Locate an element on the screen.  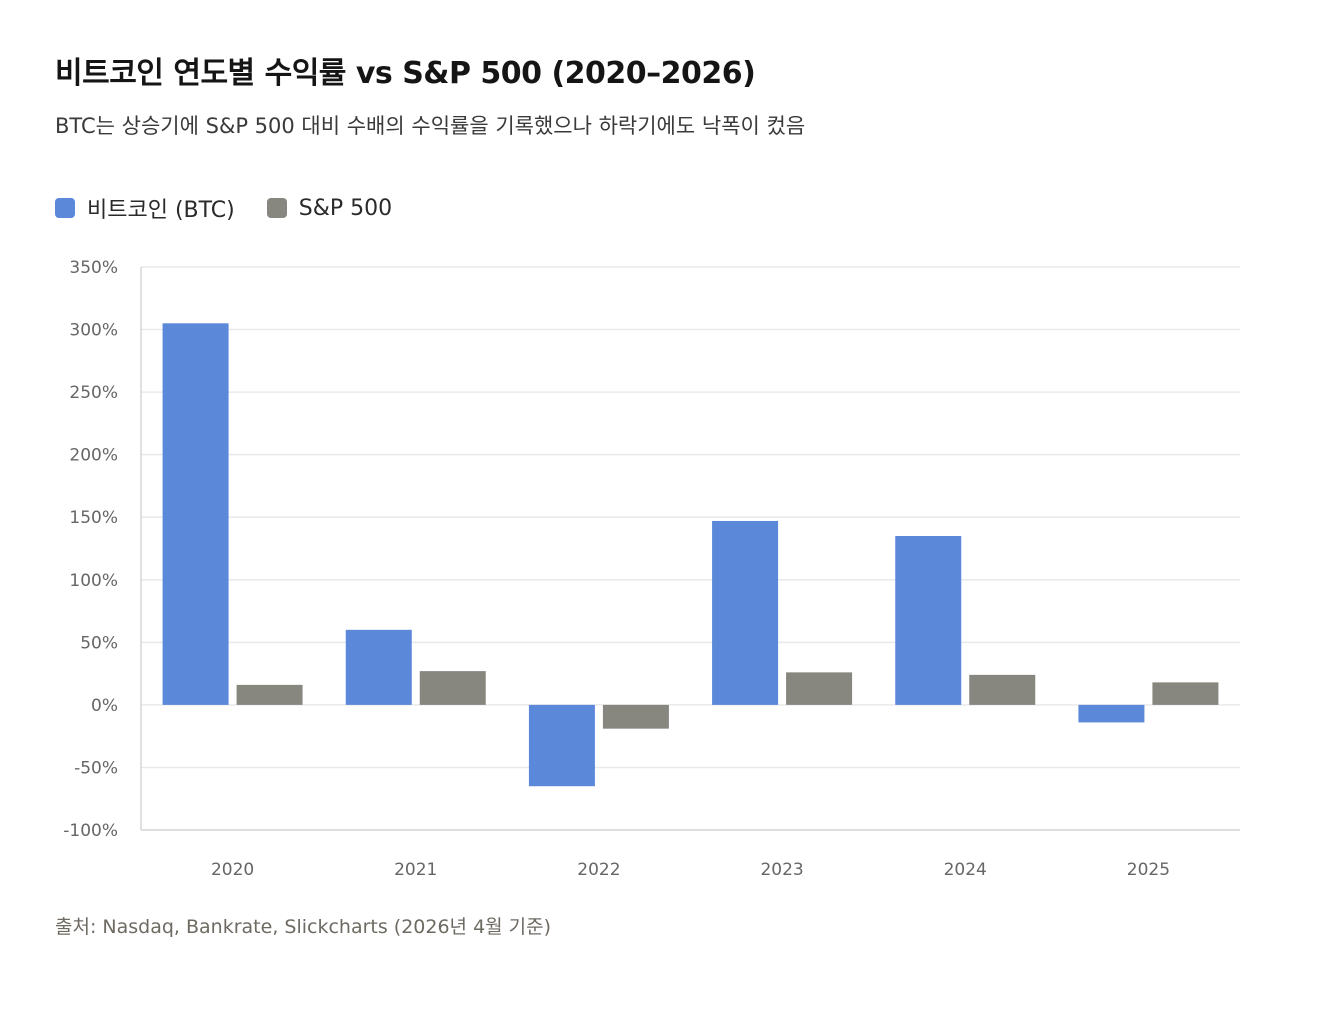
y-tick-label: 200% is located at coordinates (93, 456).